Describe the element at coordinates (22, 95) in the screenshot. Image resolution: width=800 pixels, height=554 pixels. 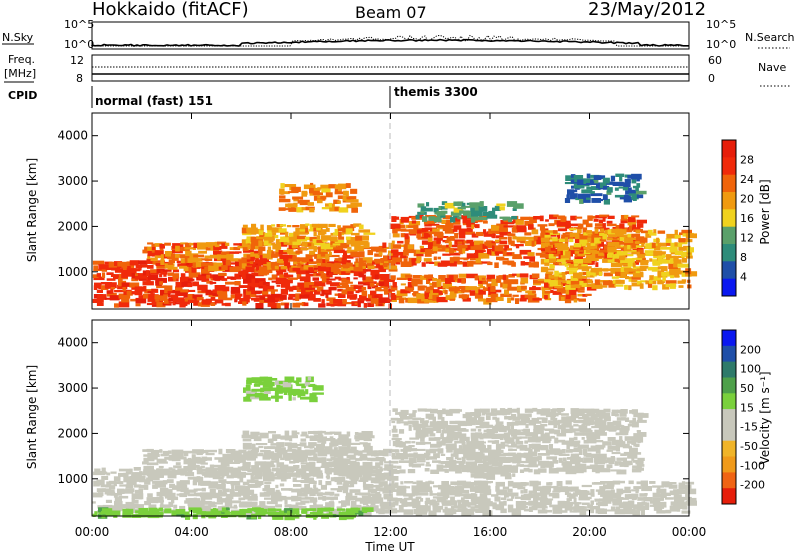
I see `cpid-label: CPID` at that location.